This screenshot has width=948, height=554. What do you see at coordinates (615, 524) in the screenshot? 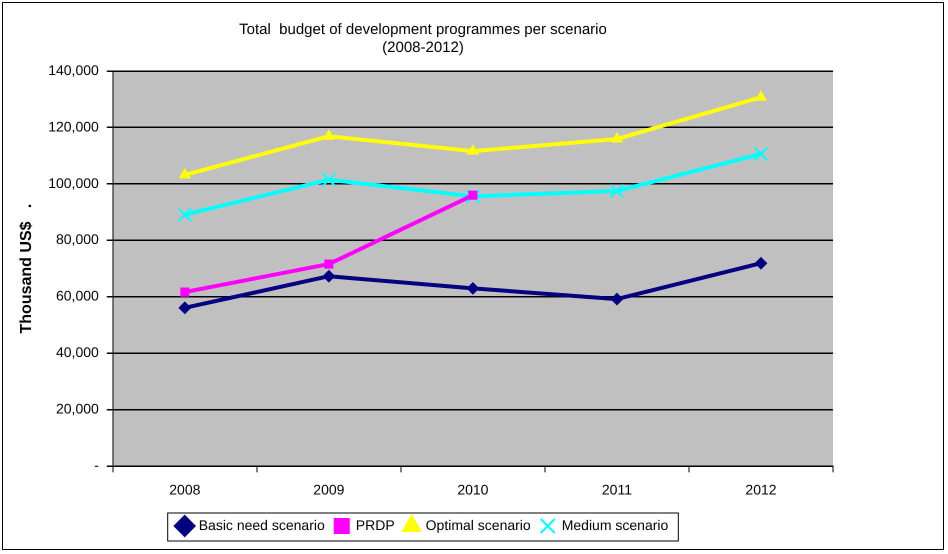
I see `legend-label: Medium scenario` at bounding box center [615, 524].